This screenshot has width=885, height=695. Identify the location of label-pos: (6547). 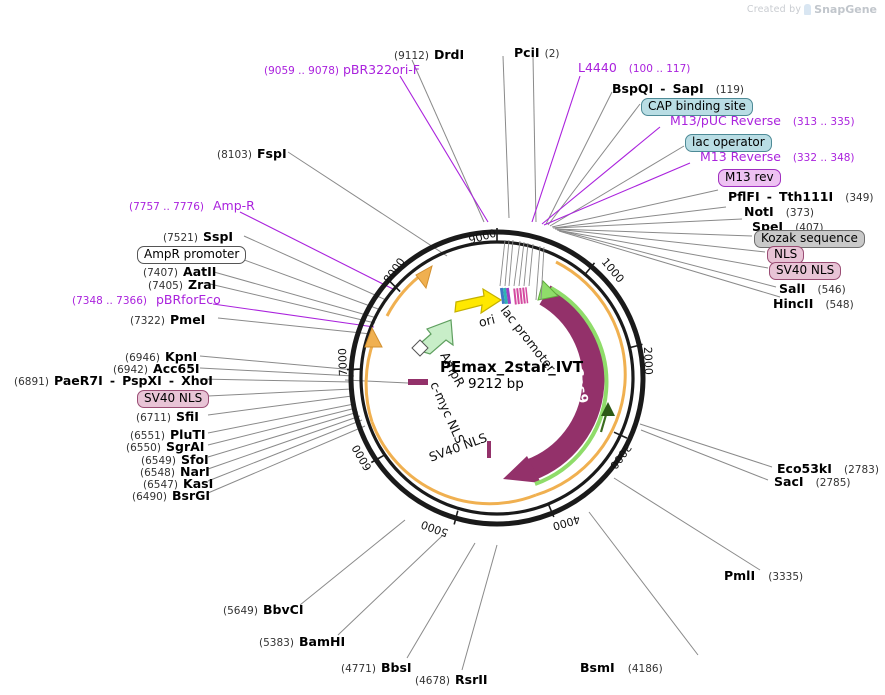
(160, 485).